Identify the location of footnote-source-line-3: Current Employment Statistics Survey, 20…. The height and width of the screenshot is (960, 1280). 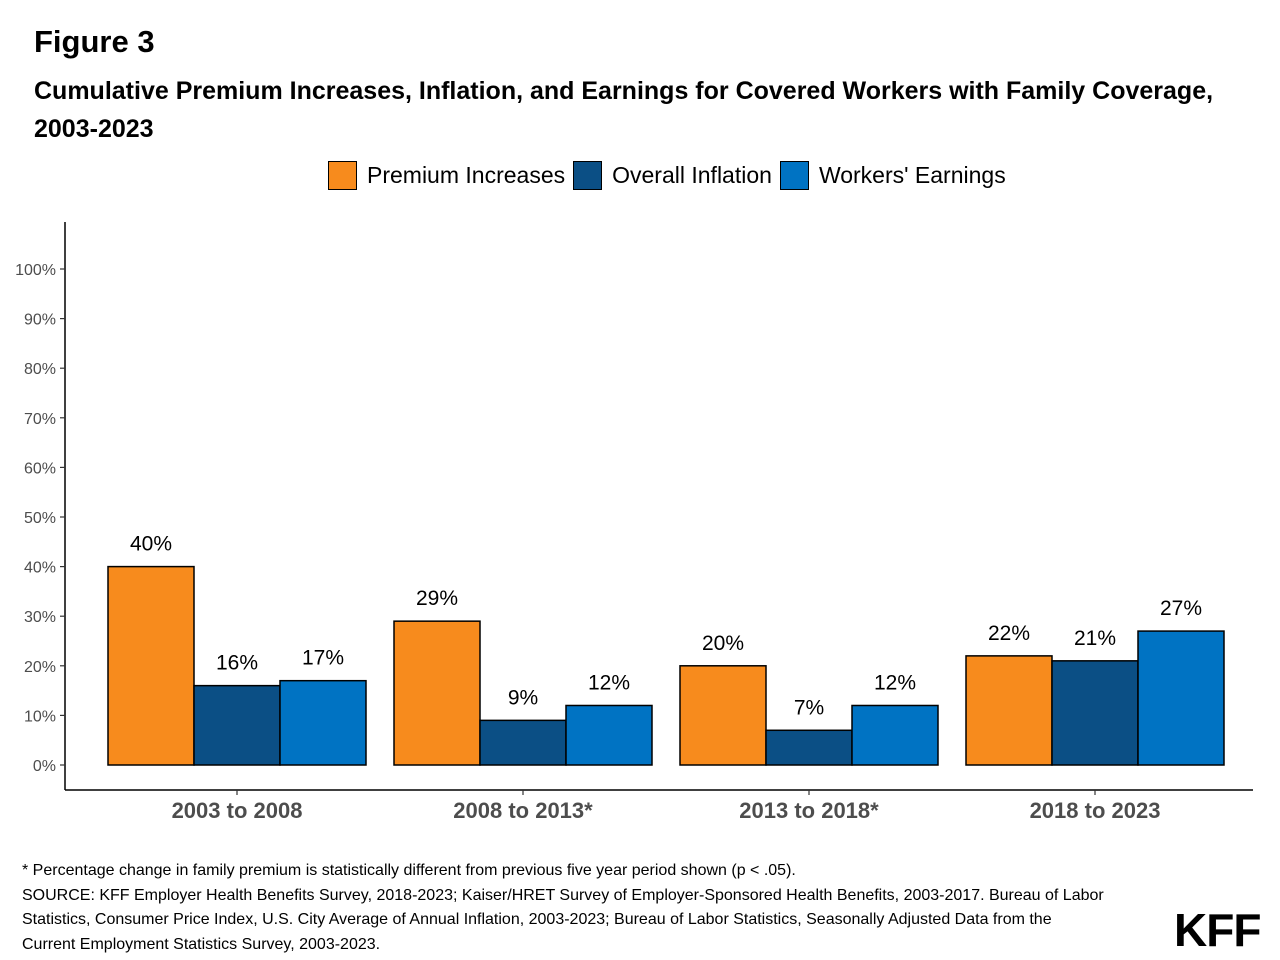
(201, 944).